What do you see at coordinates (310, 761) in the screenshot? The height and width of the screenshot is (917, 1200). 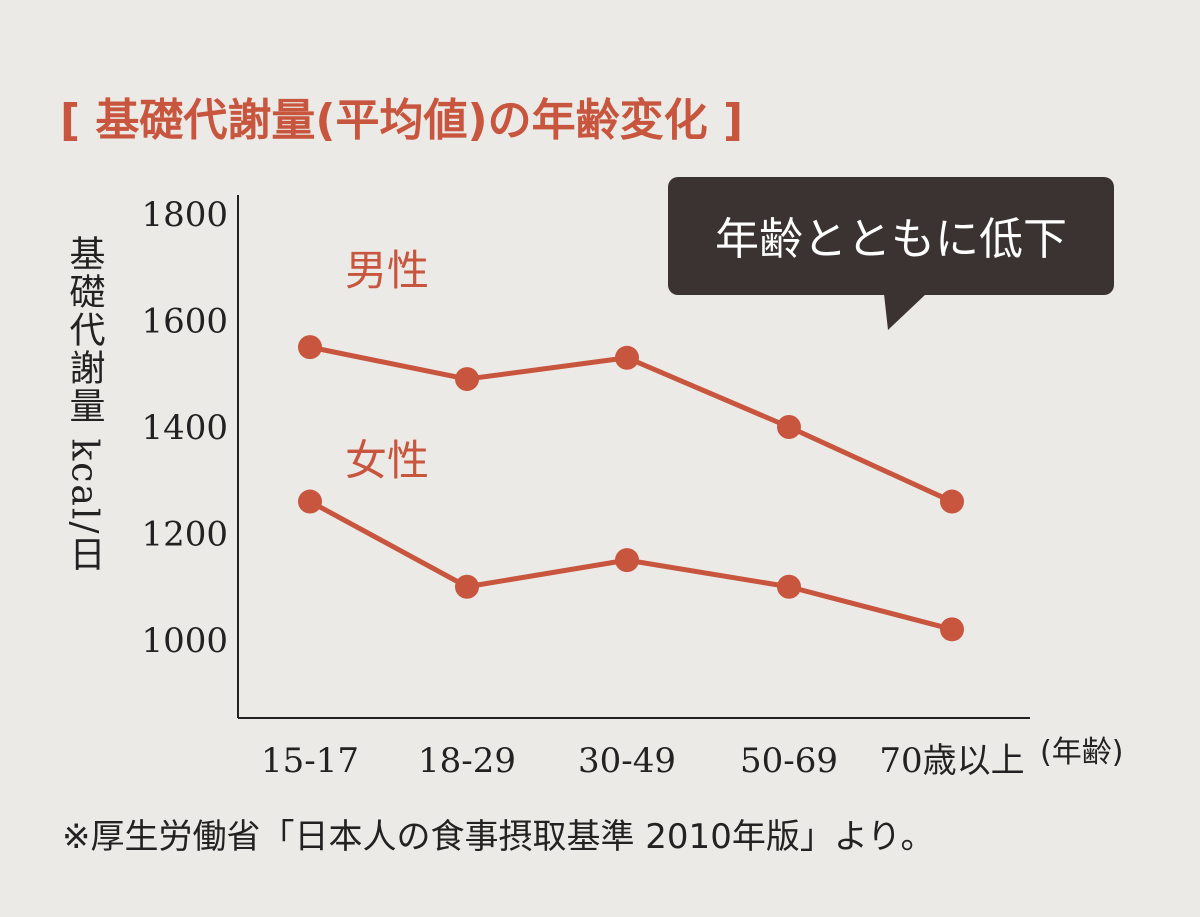 I see `x-tick-label: 15-17` at bounding box center [310, 761].